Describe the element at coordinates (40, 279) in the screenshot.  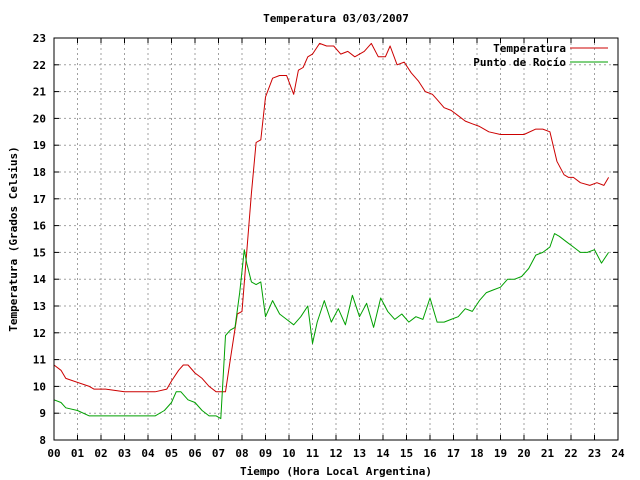
I see `y-tick-label: 14` at that location.